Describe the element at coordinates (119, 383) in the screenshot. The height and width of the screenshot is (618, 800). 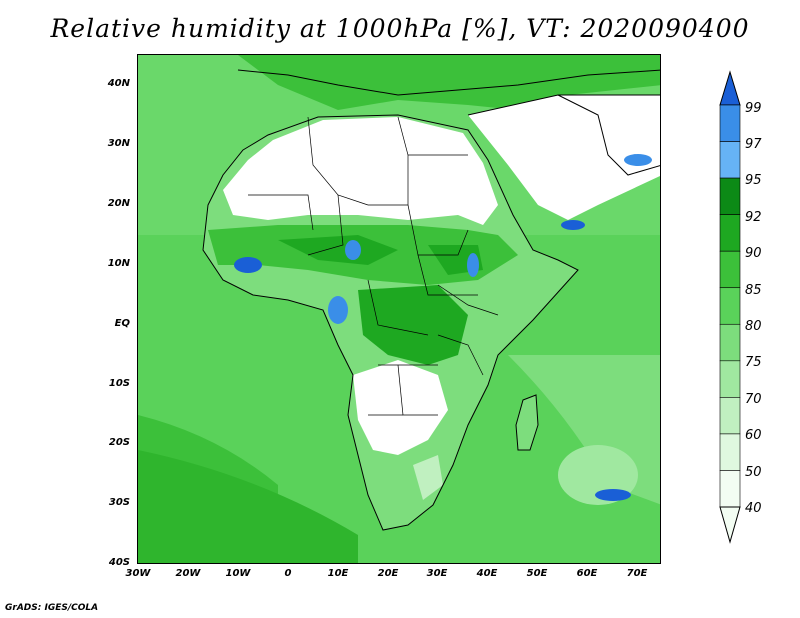
I see `lat-label-10s: 10S` at that location.